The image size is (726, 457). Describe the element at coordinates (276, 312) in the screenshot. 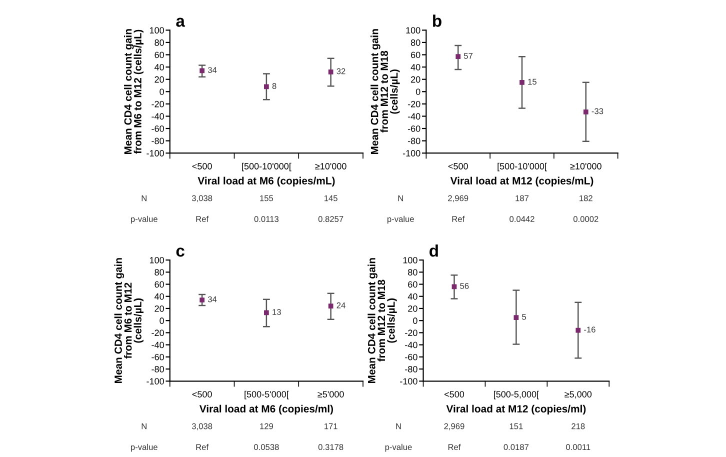

I see `data-label: 13` at that location.